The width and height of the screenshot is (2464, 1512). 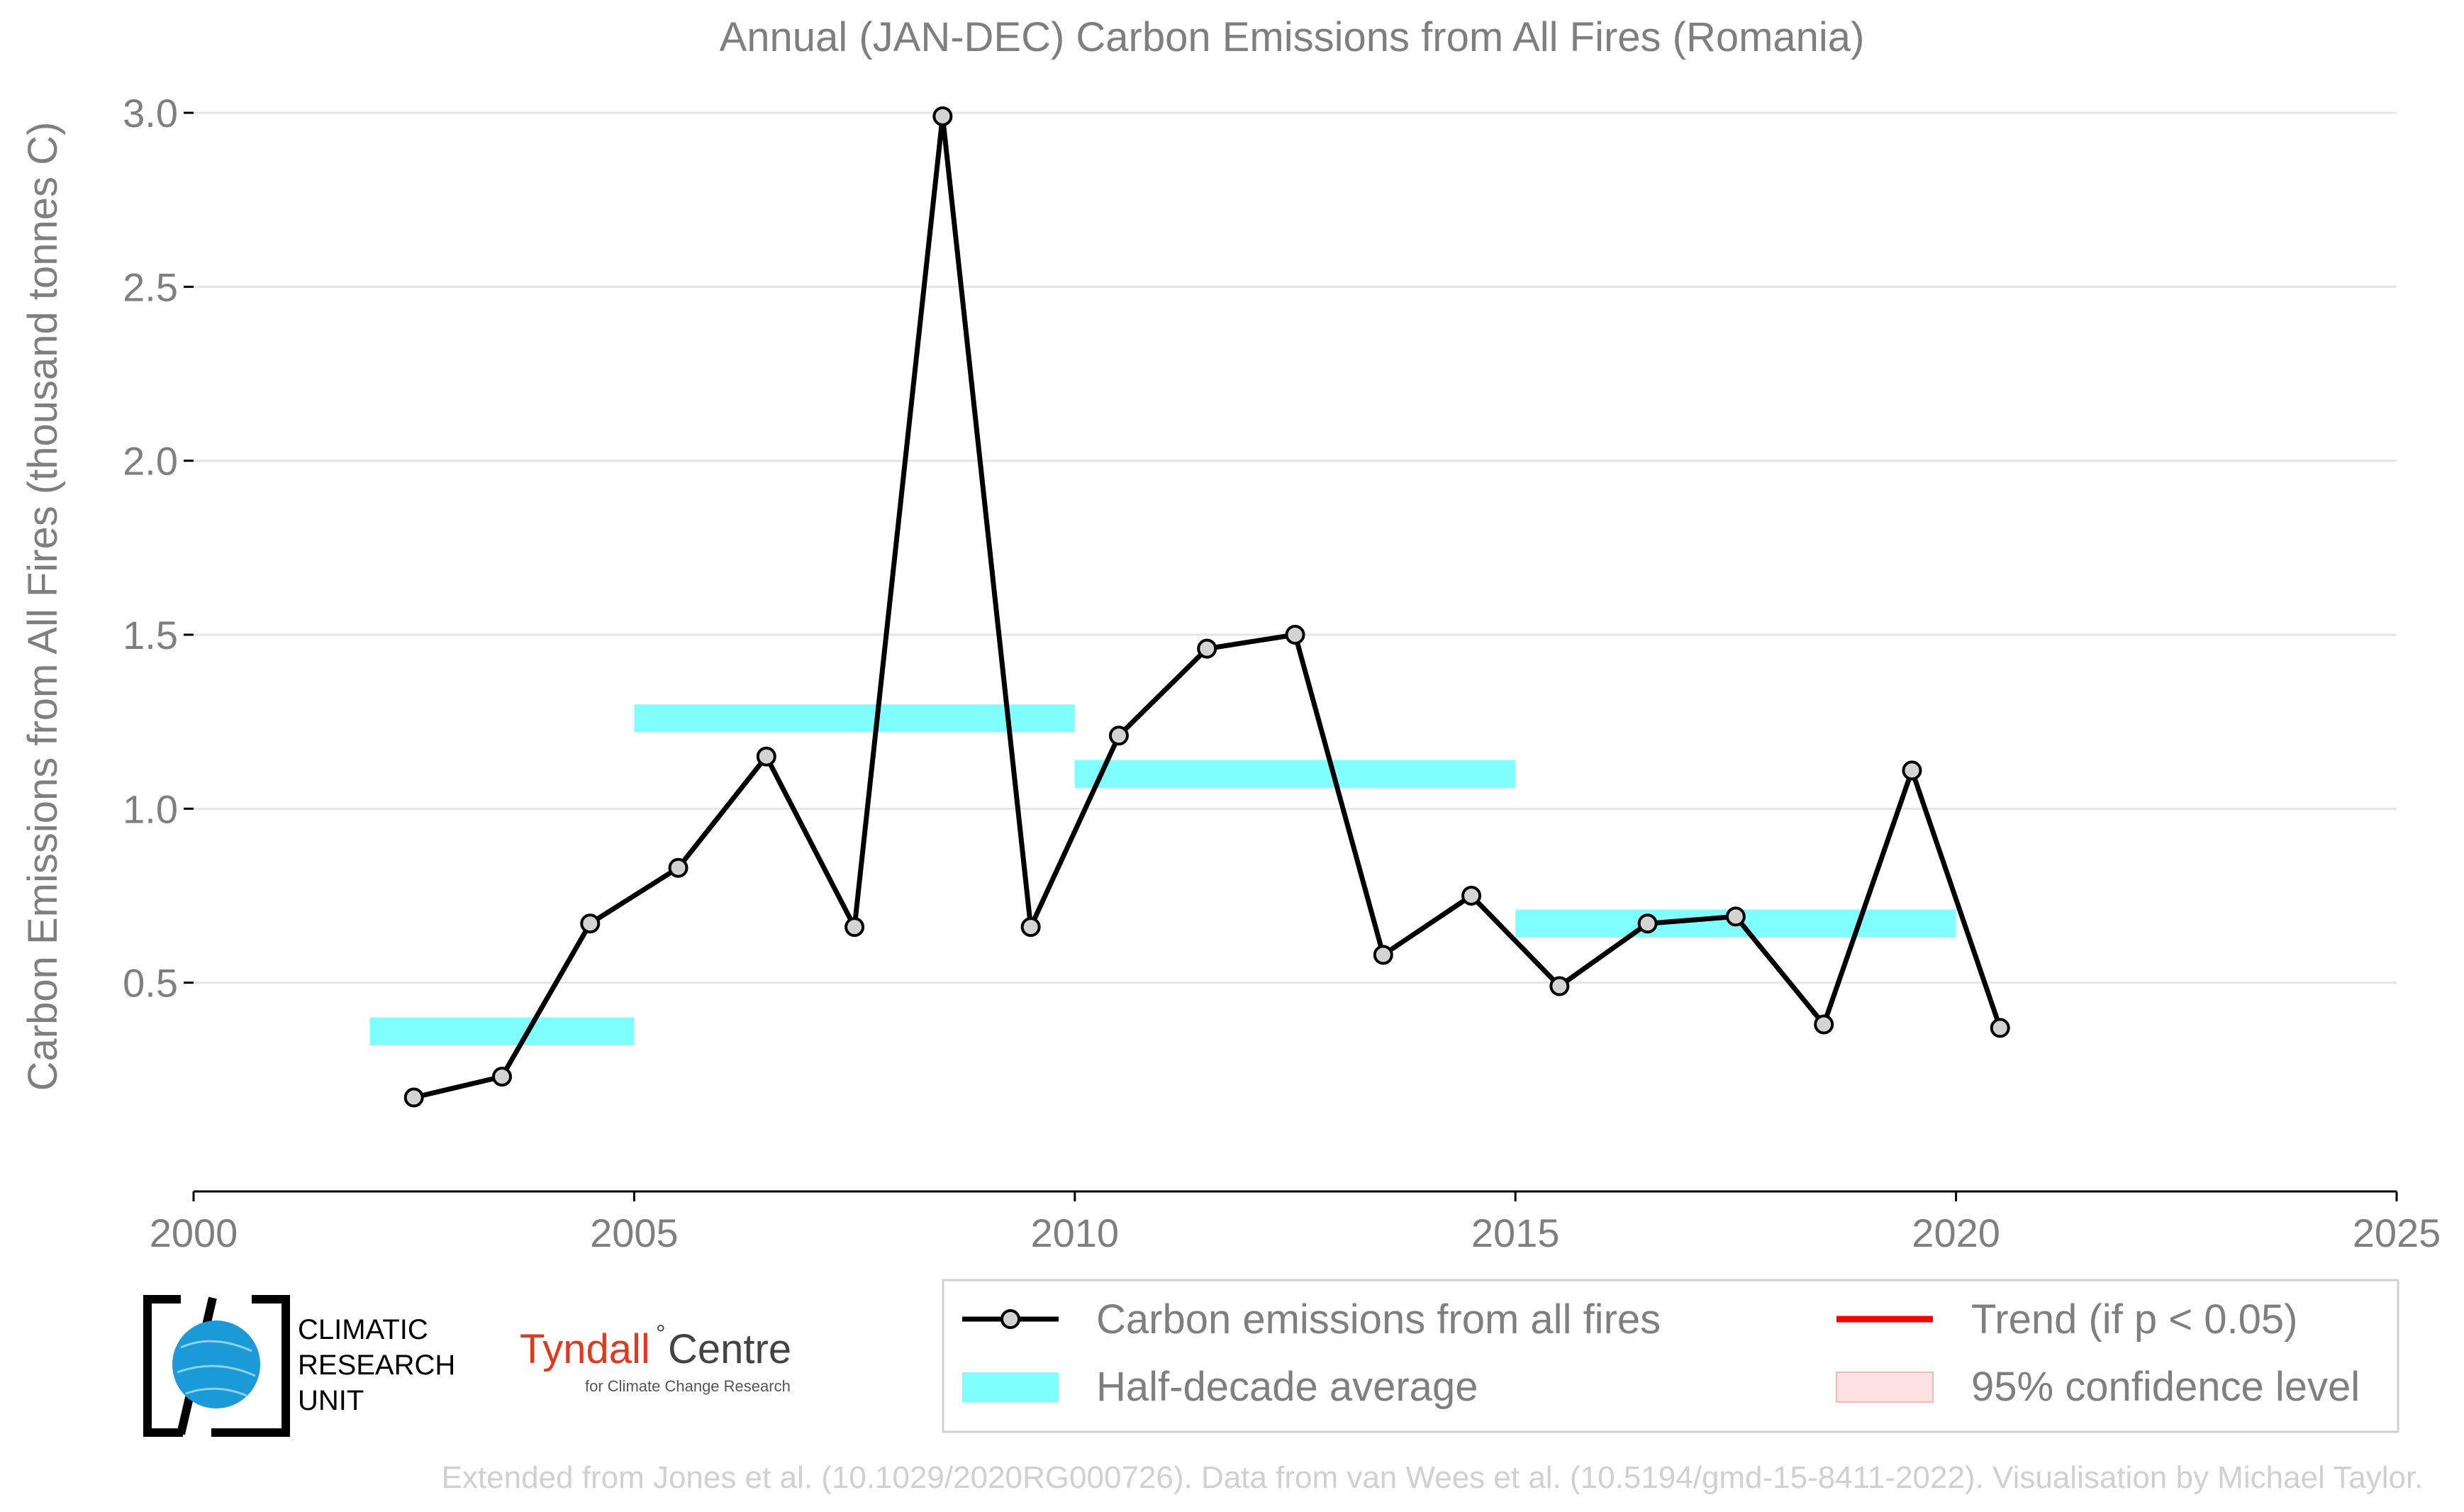 What do you see at coordinates (634, 1233) in the screenshot?
I see `x-tick-label-1: 2005` at bounding box center [634, 1233].